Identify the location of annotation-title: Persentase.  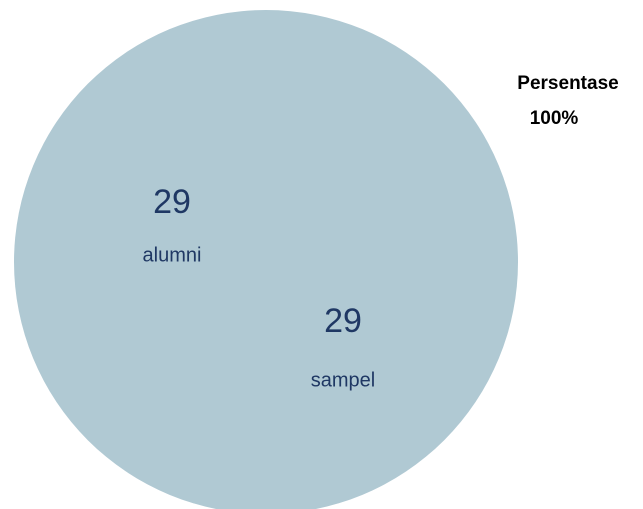
(567, 83).